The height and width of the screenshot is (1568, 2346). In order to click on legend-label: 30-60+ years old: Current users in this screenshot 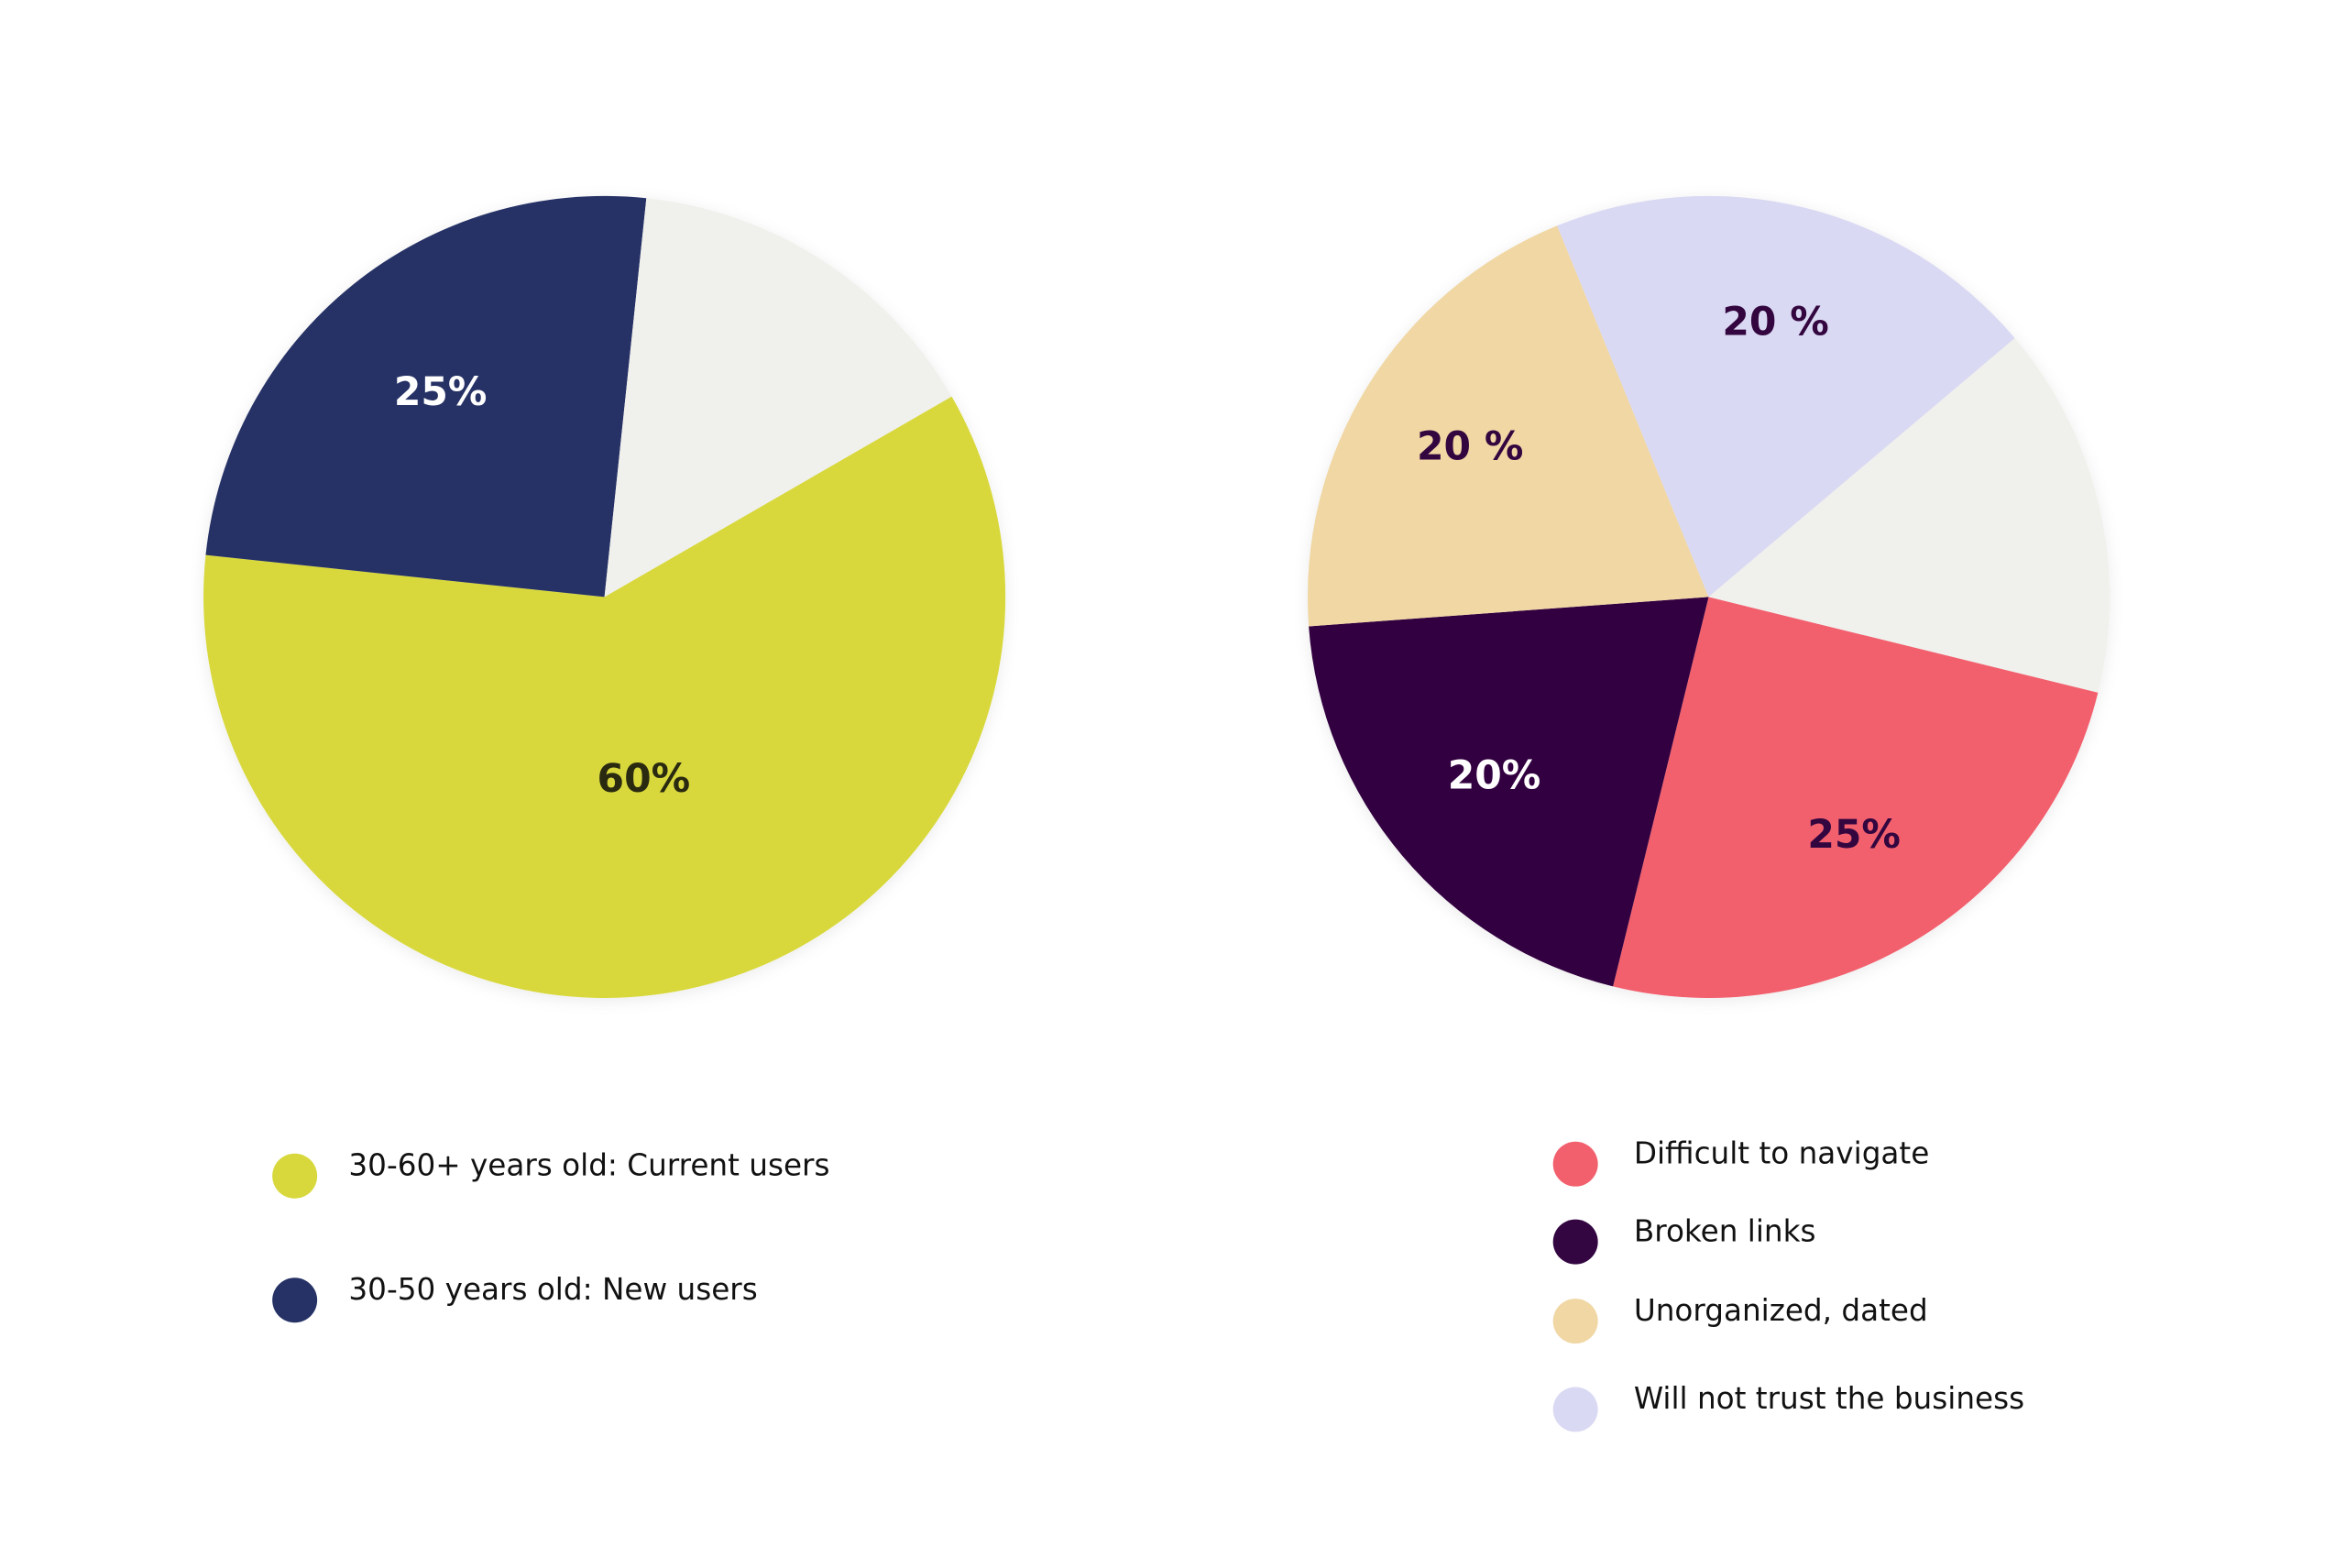, I will do `click(588, 1164)`.